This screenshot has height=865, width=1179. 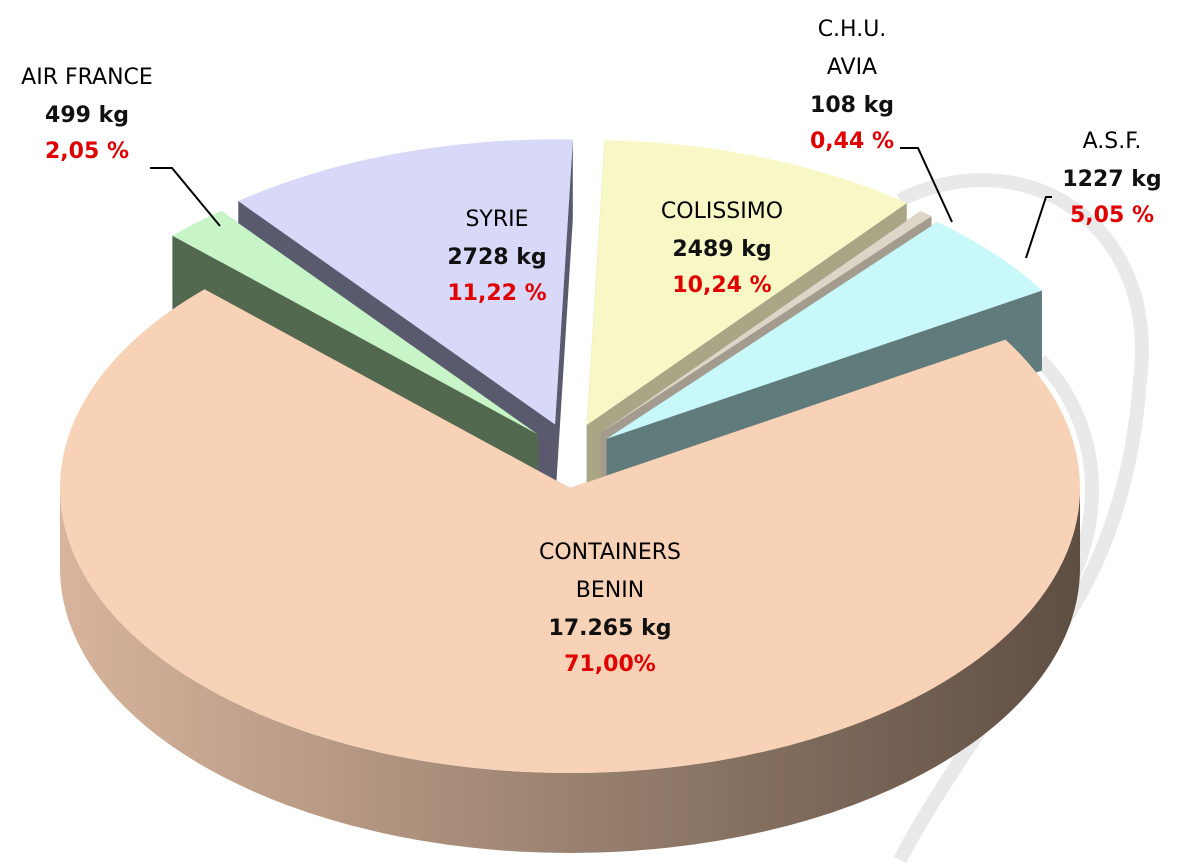 I want to click on weight-label: 108 kg, so click(x=852, y=105).